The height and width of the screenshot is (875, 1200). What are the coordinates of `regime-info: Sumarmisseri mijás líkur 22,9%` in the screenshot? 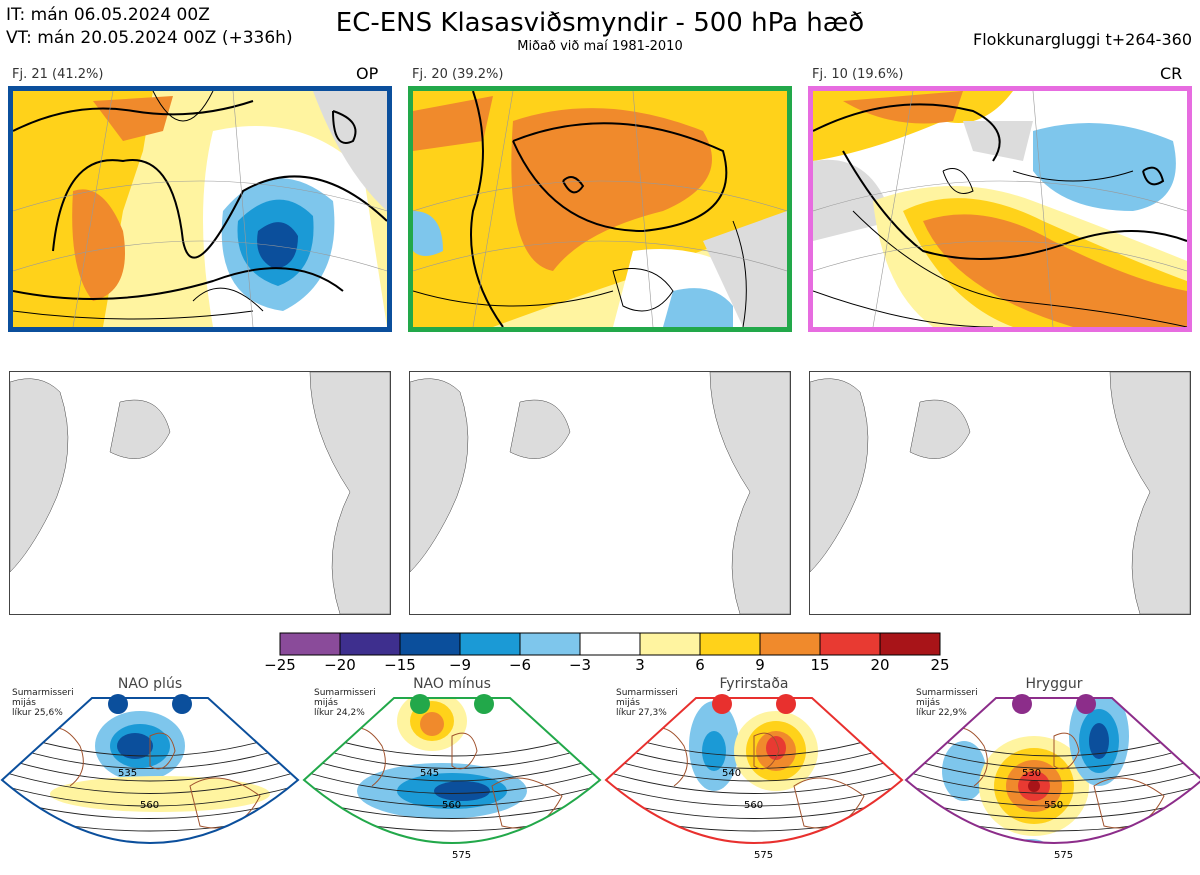 It's located at (947, 703).